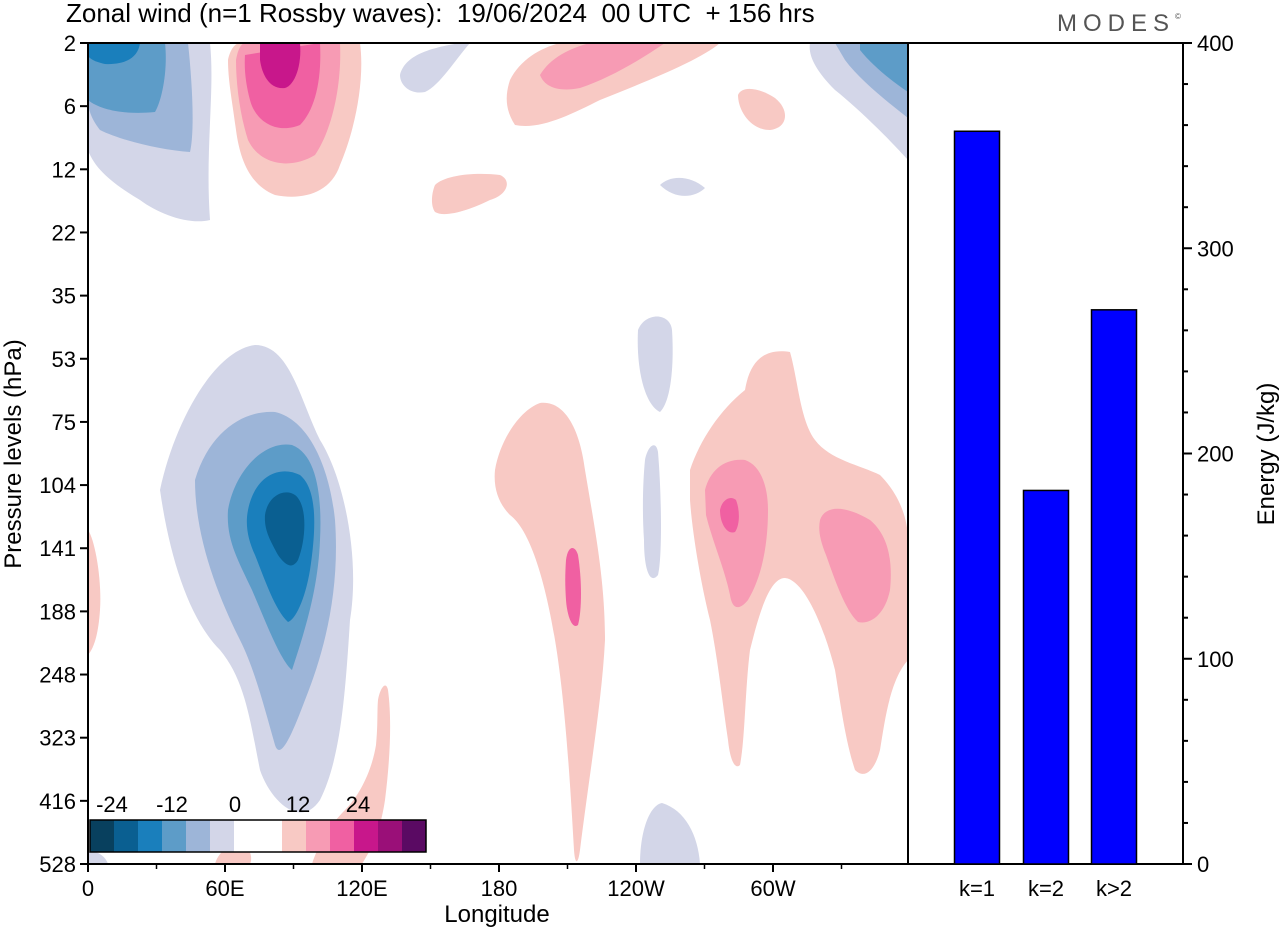  Describe the element at coordinates (1266, 454) in the screenshot. I see `energy-axis-title: Energy (J/kg)` at that location.